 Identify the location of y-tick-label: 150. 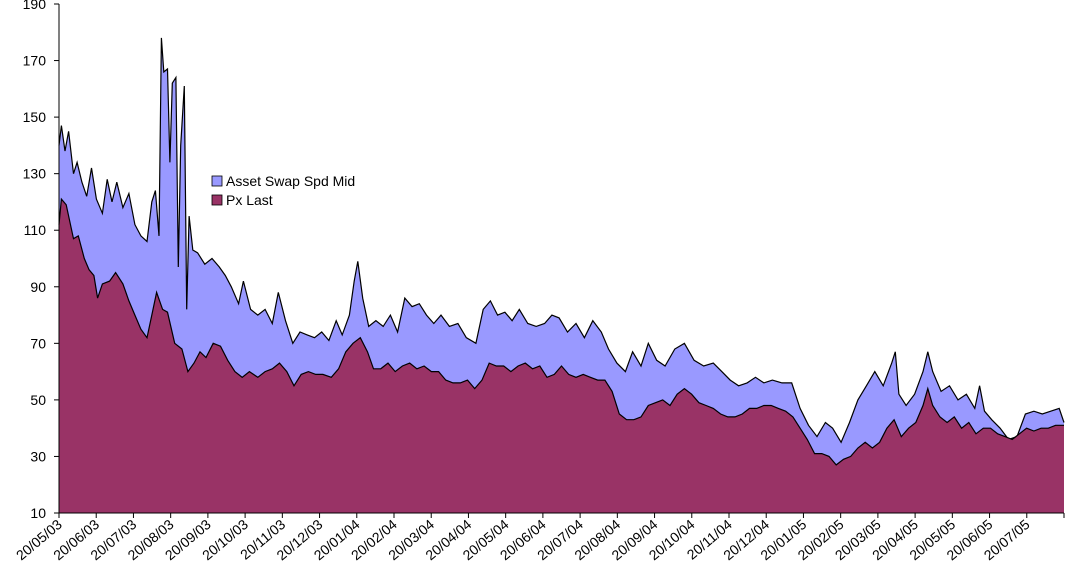
(35, 117).